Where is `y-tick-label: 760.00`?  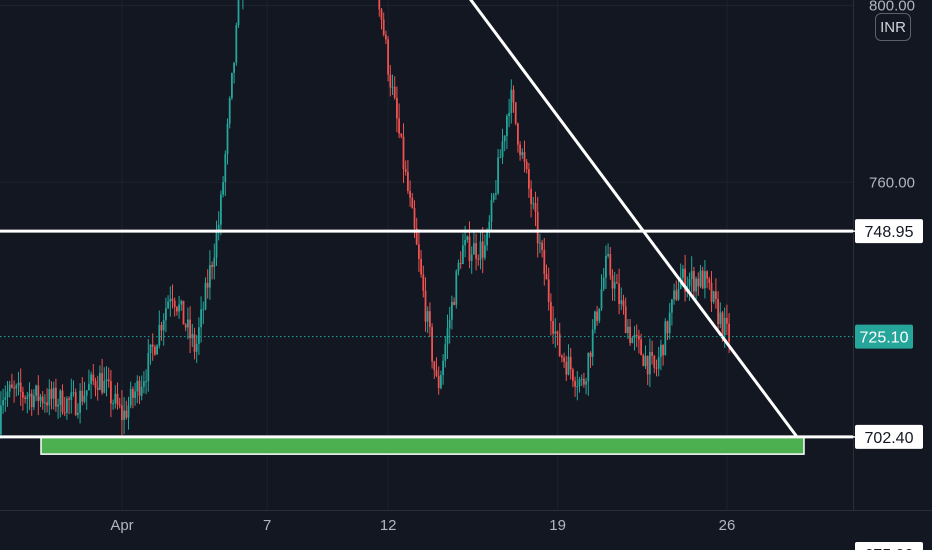 y-tick-label: 760.00 is located at coordinates (892, 182).